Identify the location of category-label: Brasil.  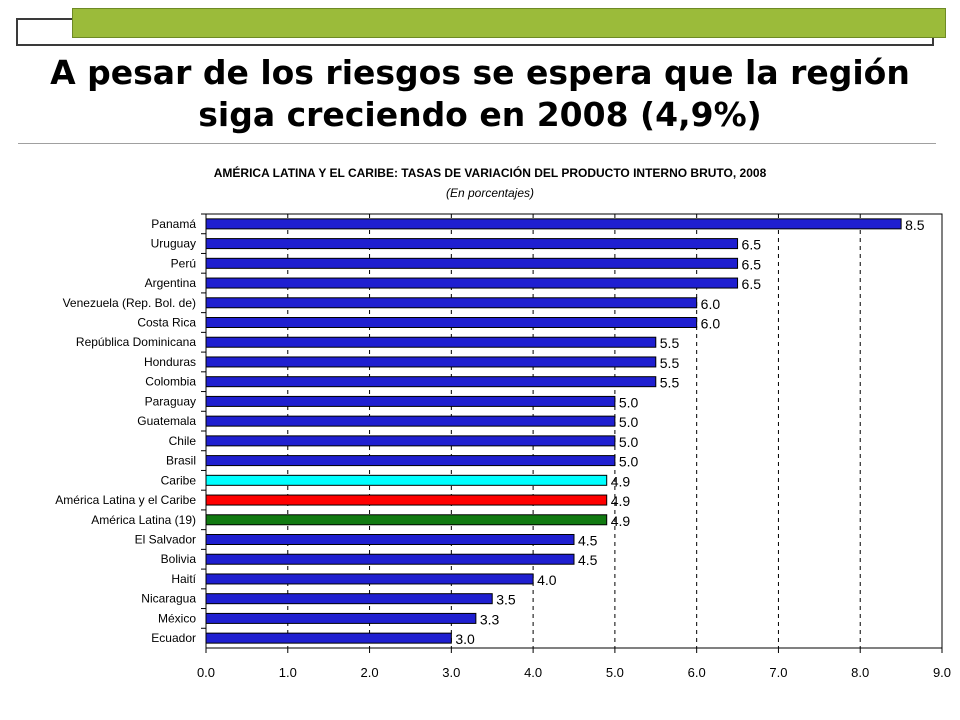
(181, 461).